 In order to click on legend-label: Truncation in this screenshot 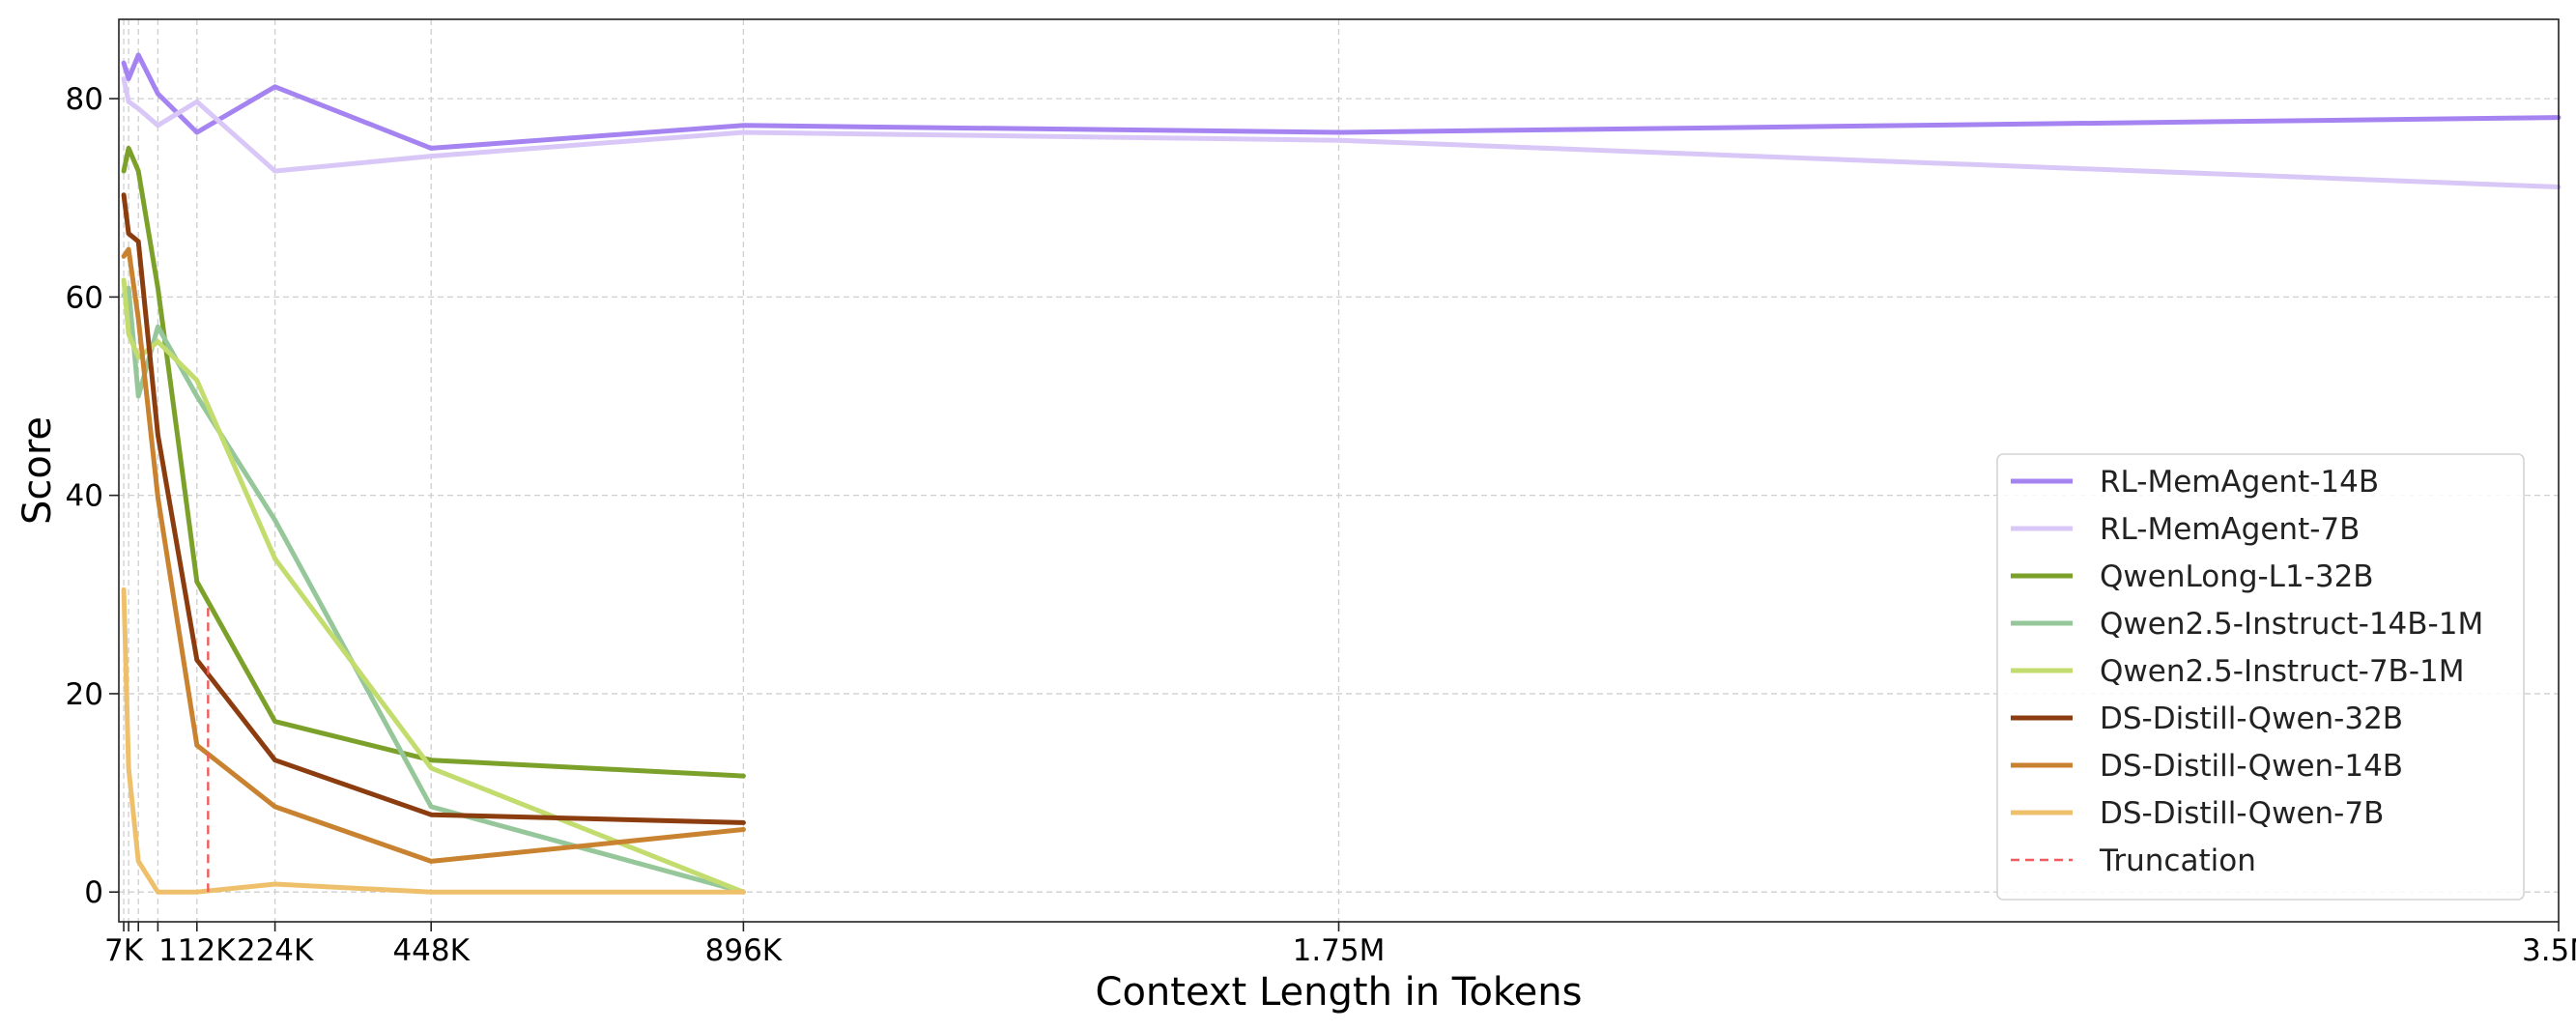, I will do `click(2177, 861)`.